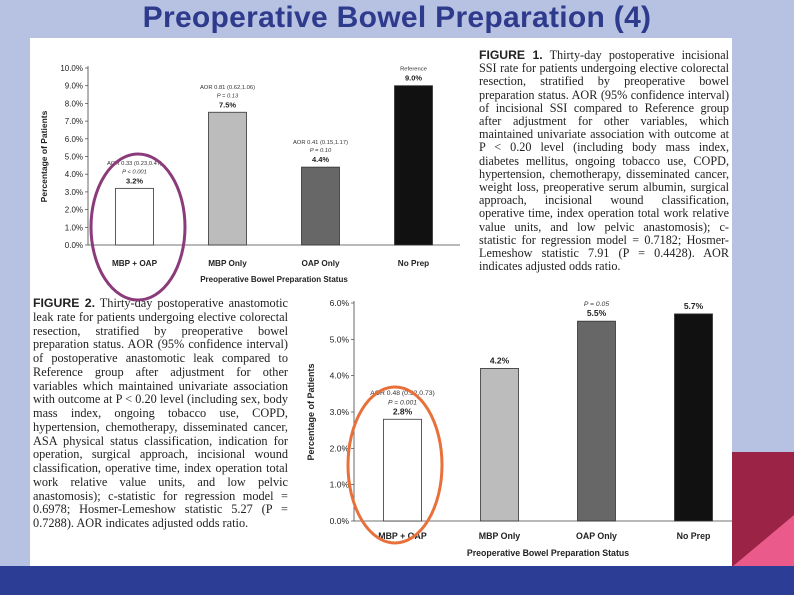 This screenshot has height=595, width=794. Describe the element at coordinates (402, 393) in the screenshot. I see `aor-annotation: AOR 0.48 (0.32,0.73)` at that location.